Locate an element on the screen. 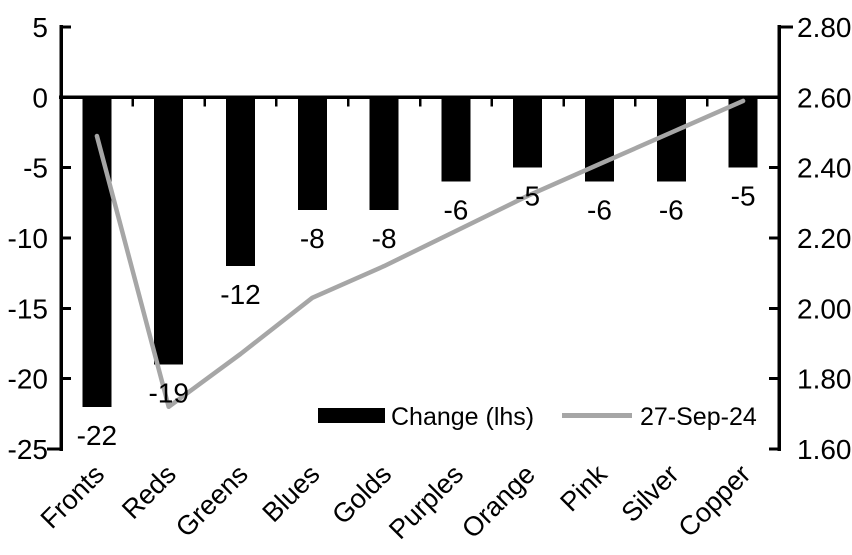  legend-item-change: Change (lhs) is located at coordinates (426, 417).